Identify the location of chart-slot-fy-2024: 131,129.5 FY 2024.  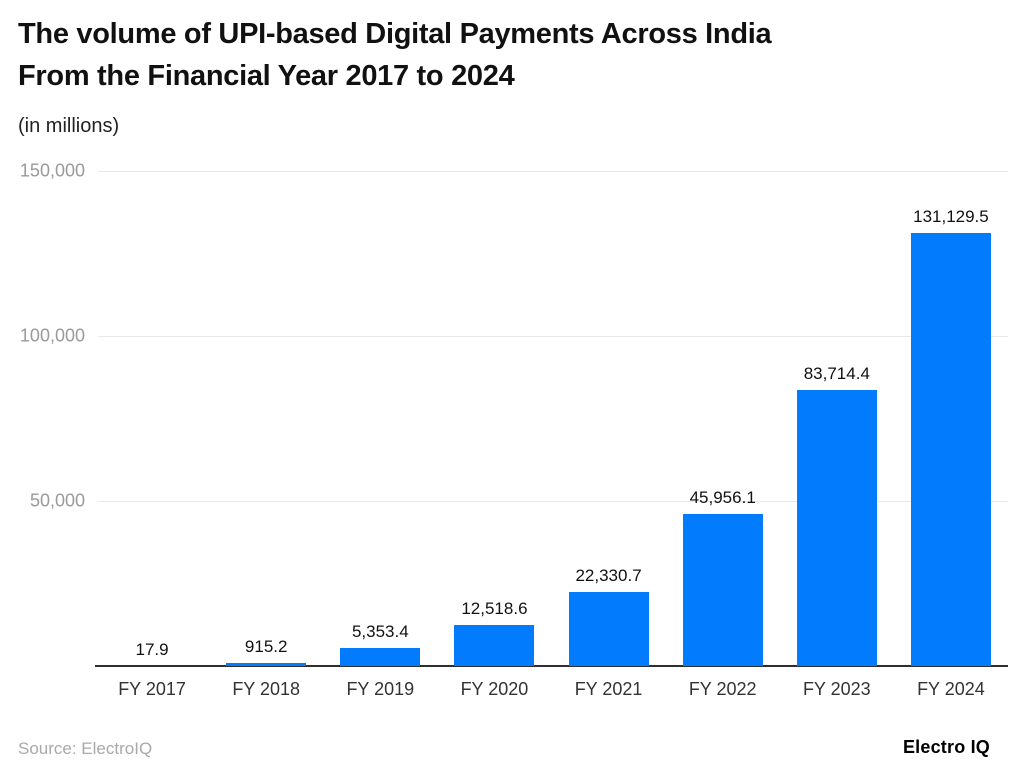
(951, 435).